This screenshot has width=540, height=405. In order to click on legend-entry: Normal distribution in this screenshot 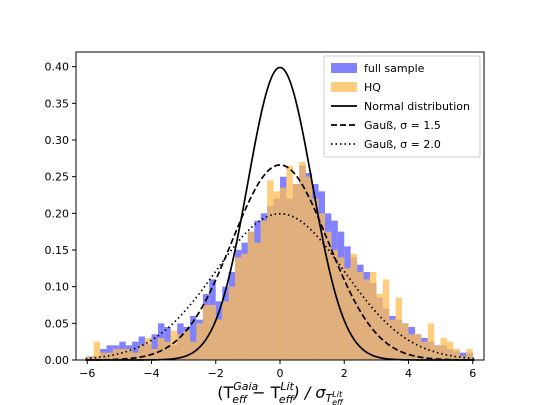, I will do `click(400, 106)`.